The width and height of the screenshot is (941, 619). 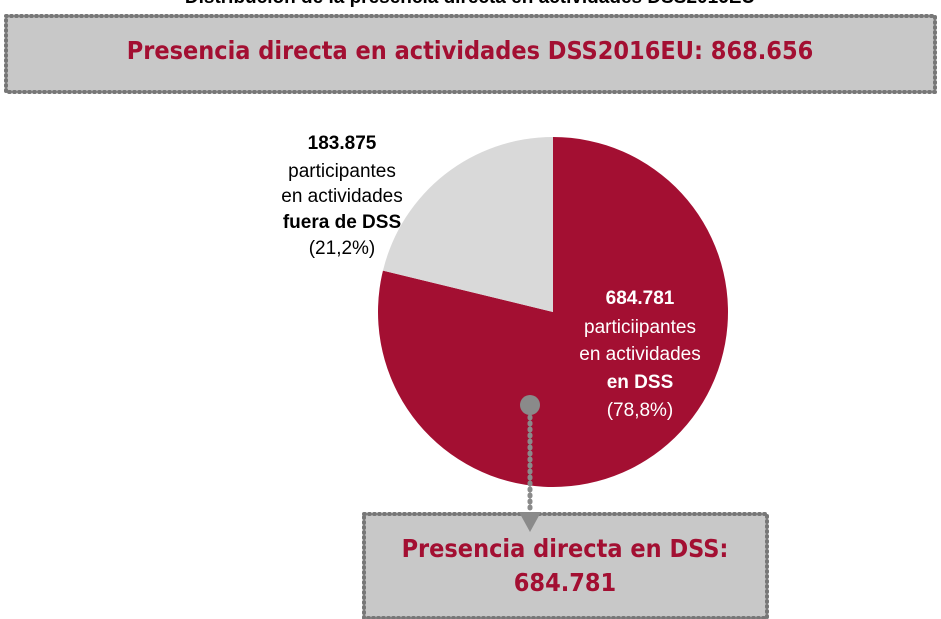 I want to click on pie-slice, so click(x=467, y=224).